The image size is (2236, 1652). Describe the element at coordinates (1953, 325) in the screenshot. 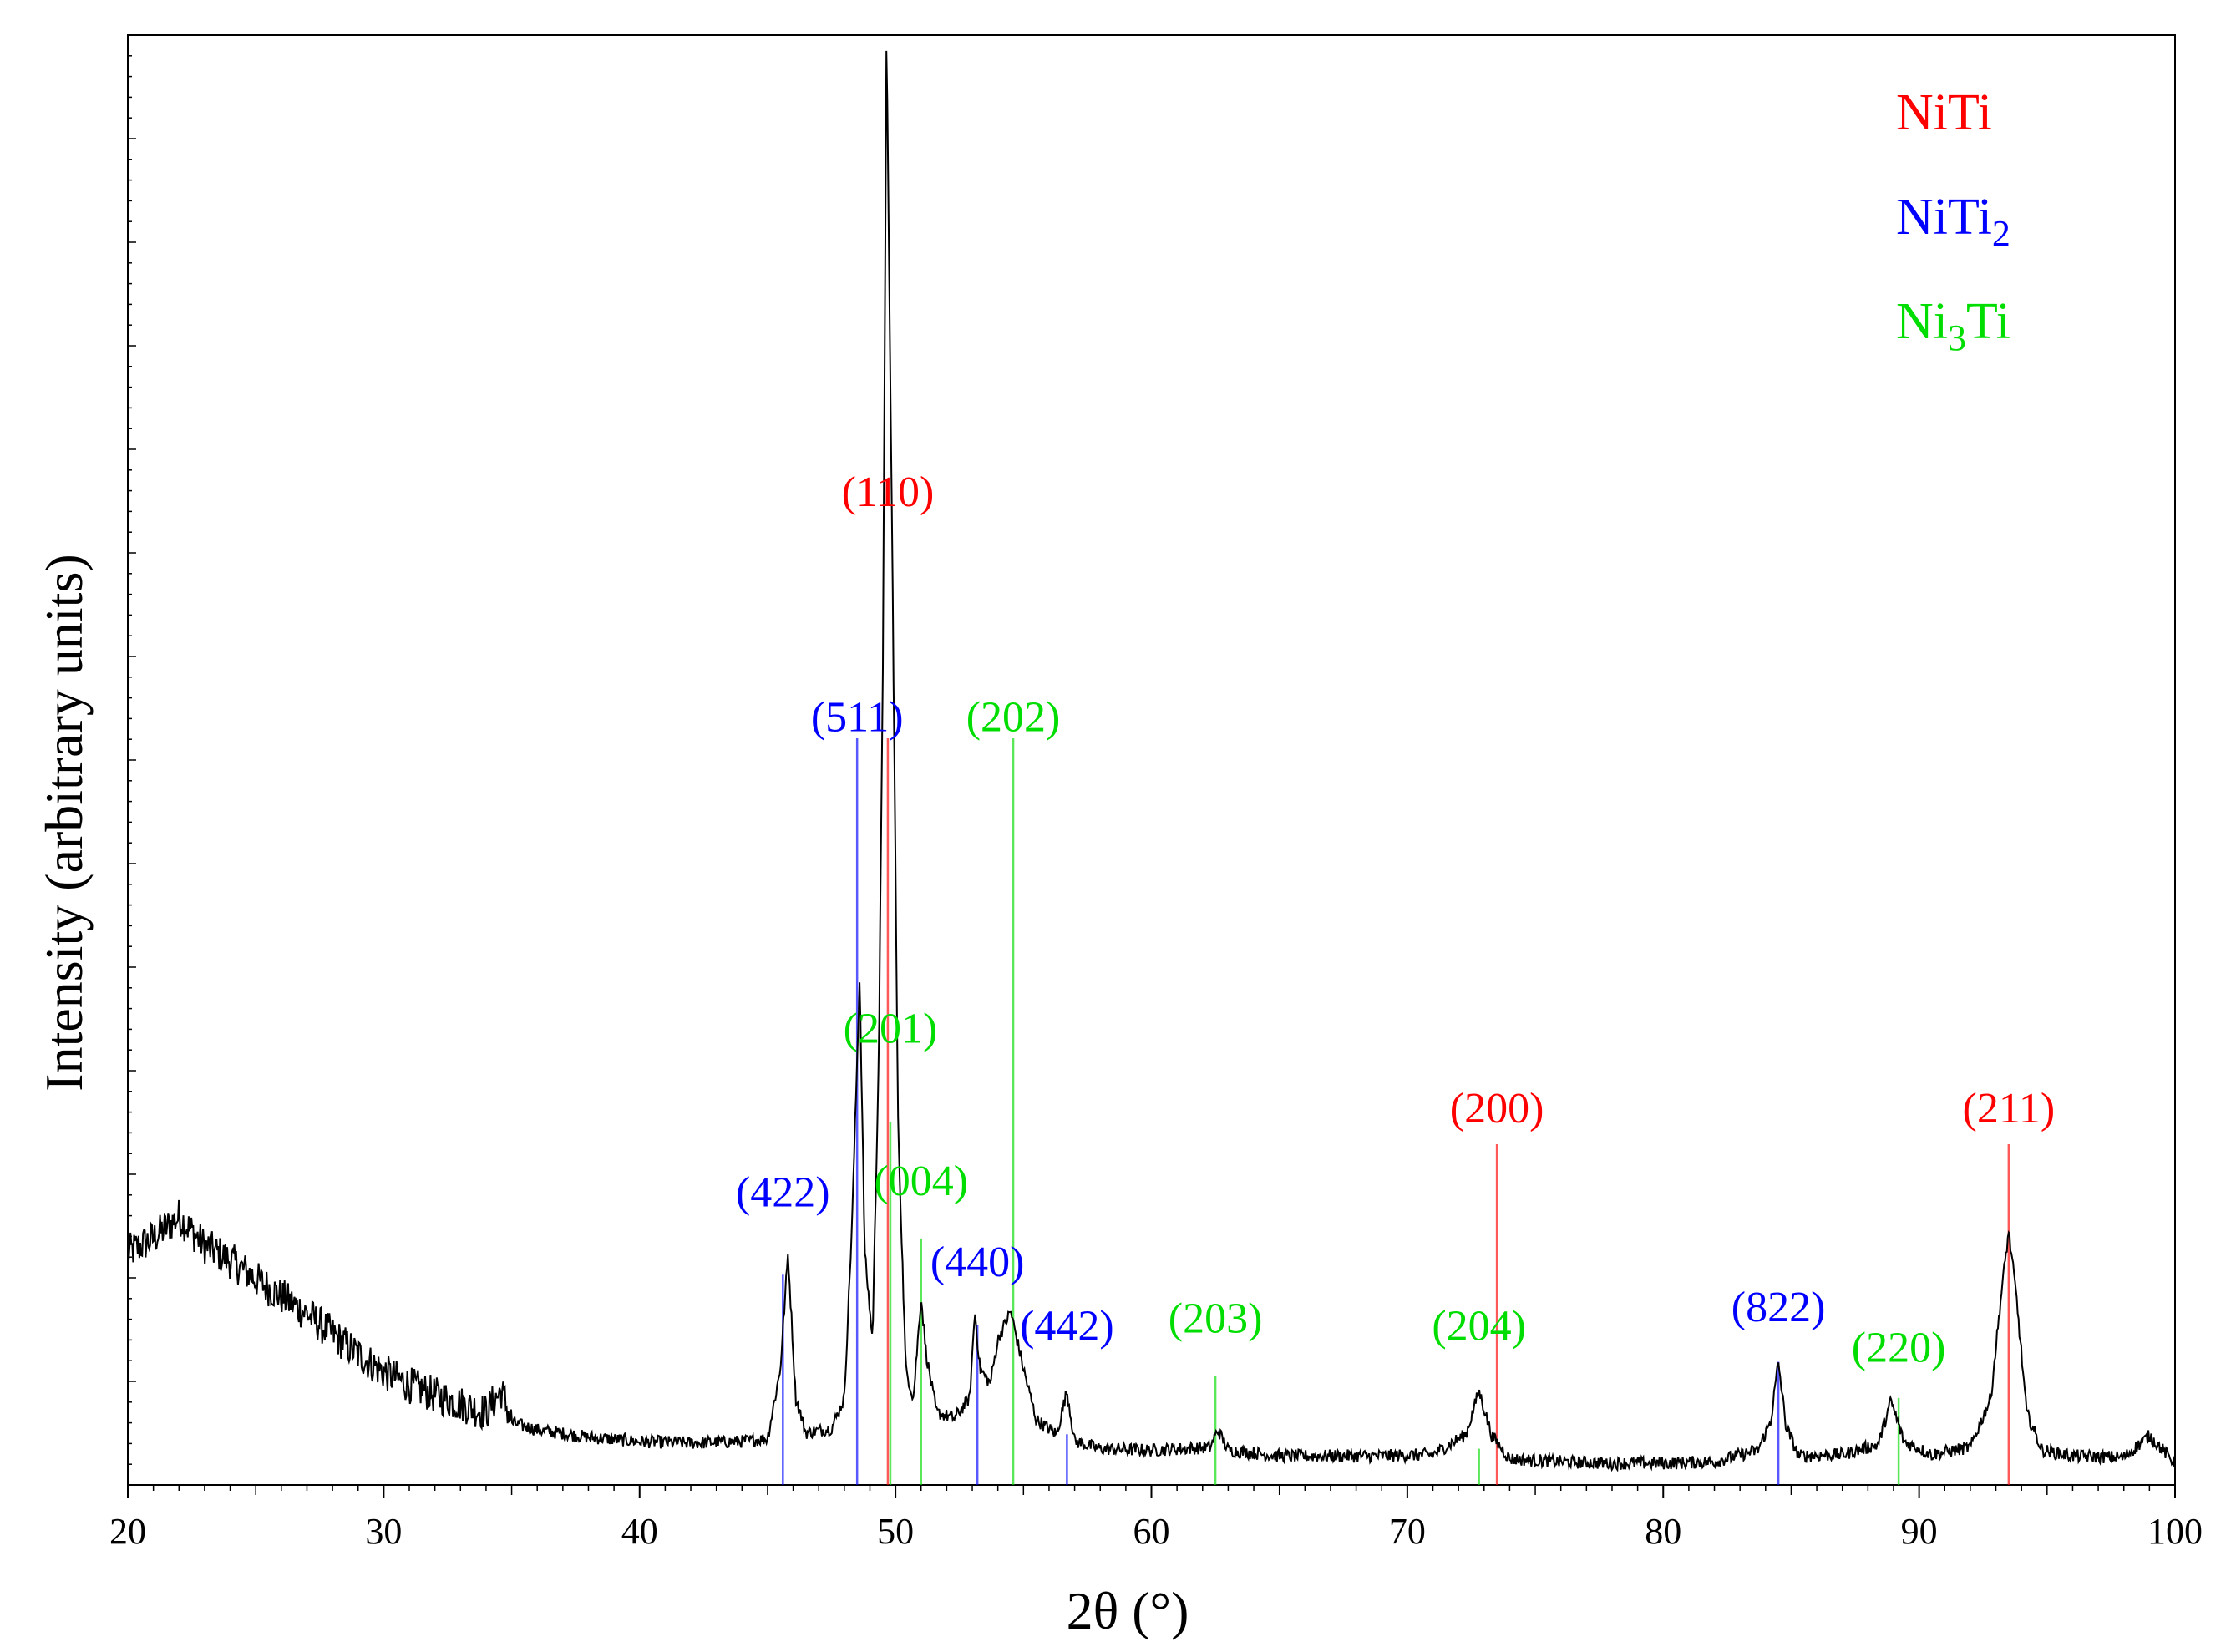

I see `legend-entry: Ni3Ti` at that location.